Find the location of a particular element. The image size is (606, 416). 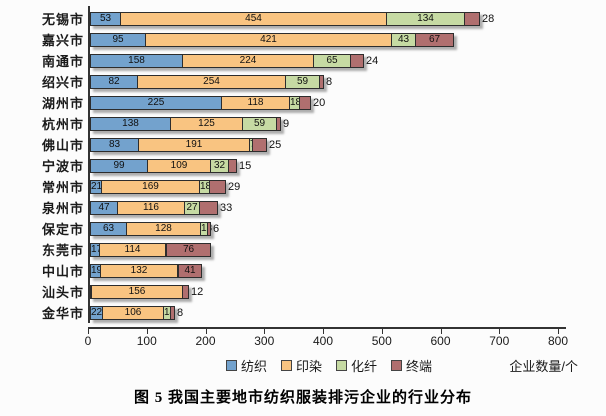

segment-value-label: 41 is located at coordinates (190, 270).